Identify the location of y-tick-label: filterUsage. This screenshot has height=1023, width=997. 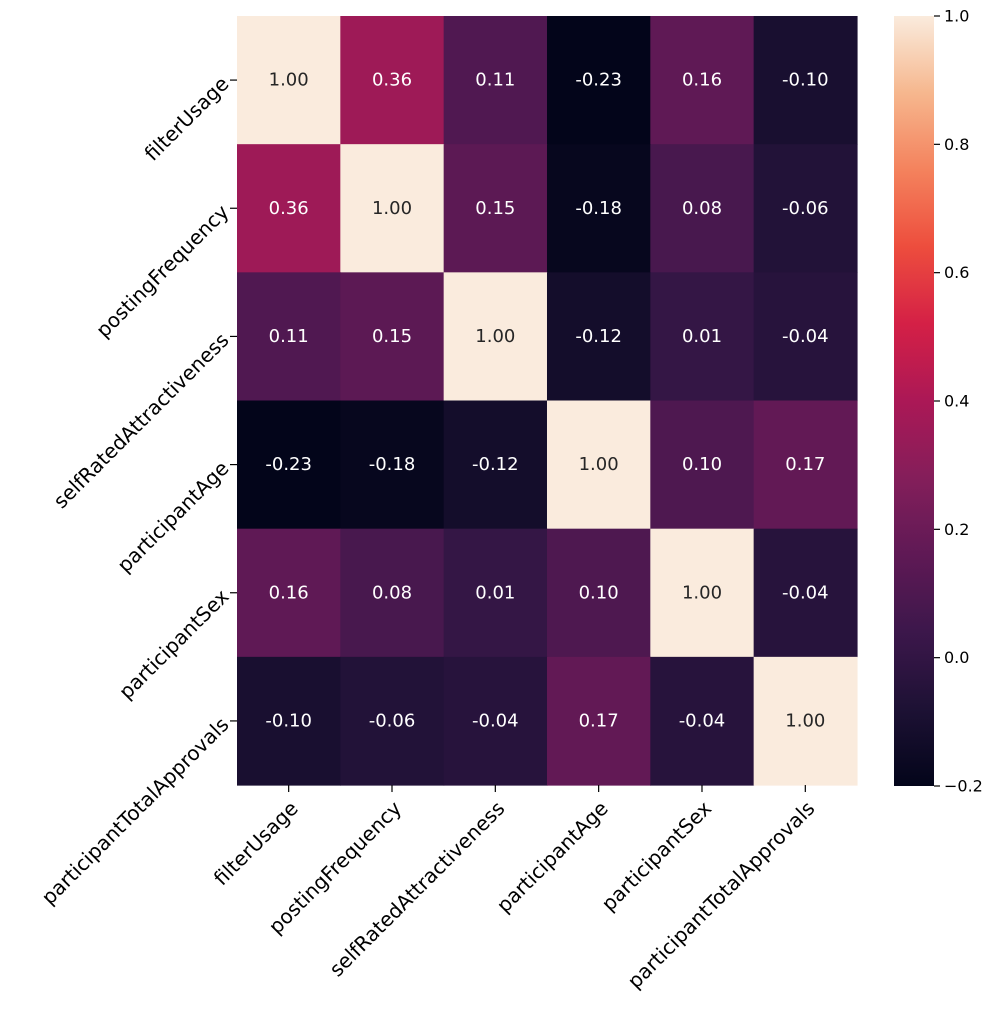
(187, 119).